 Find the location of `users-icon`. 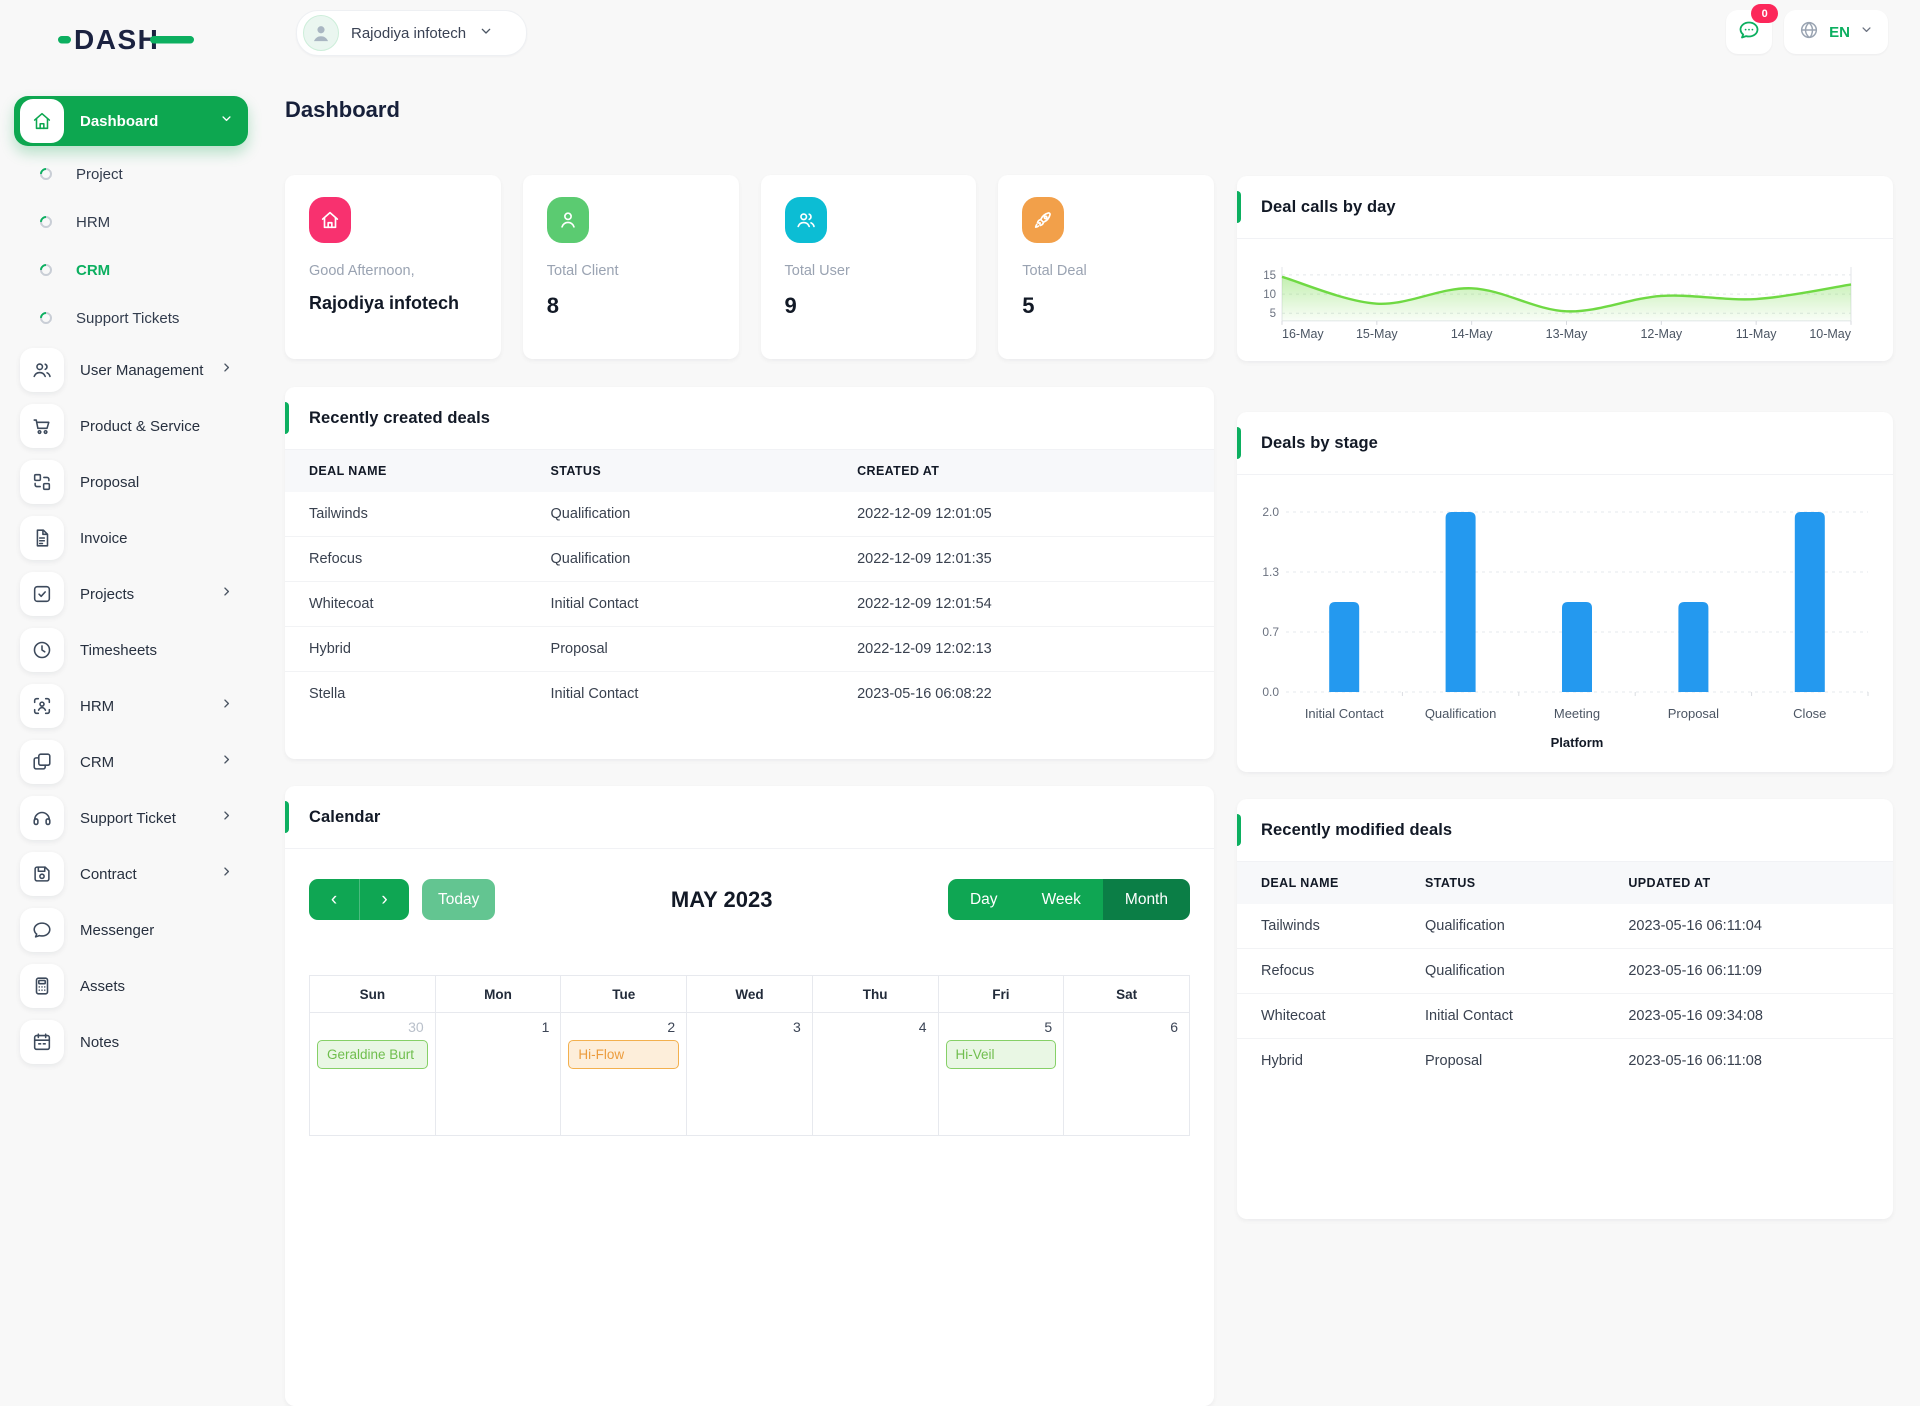

users-icon is located at coordinates (42, 370).